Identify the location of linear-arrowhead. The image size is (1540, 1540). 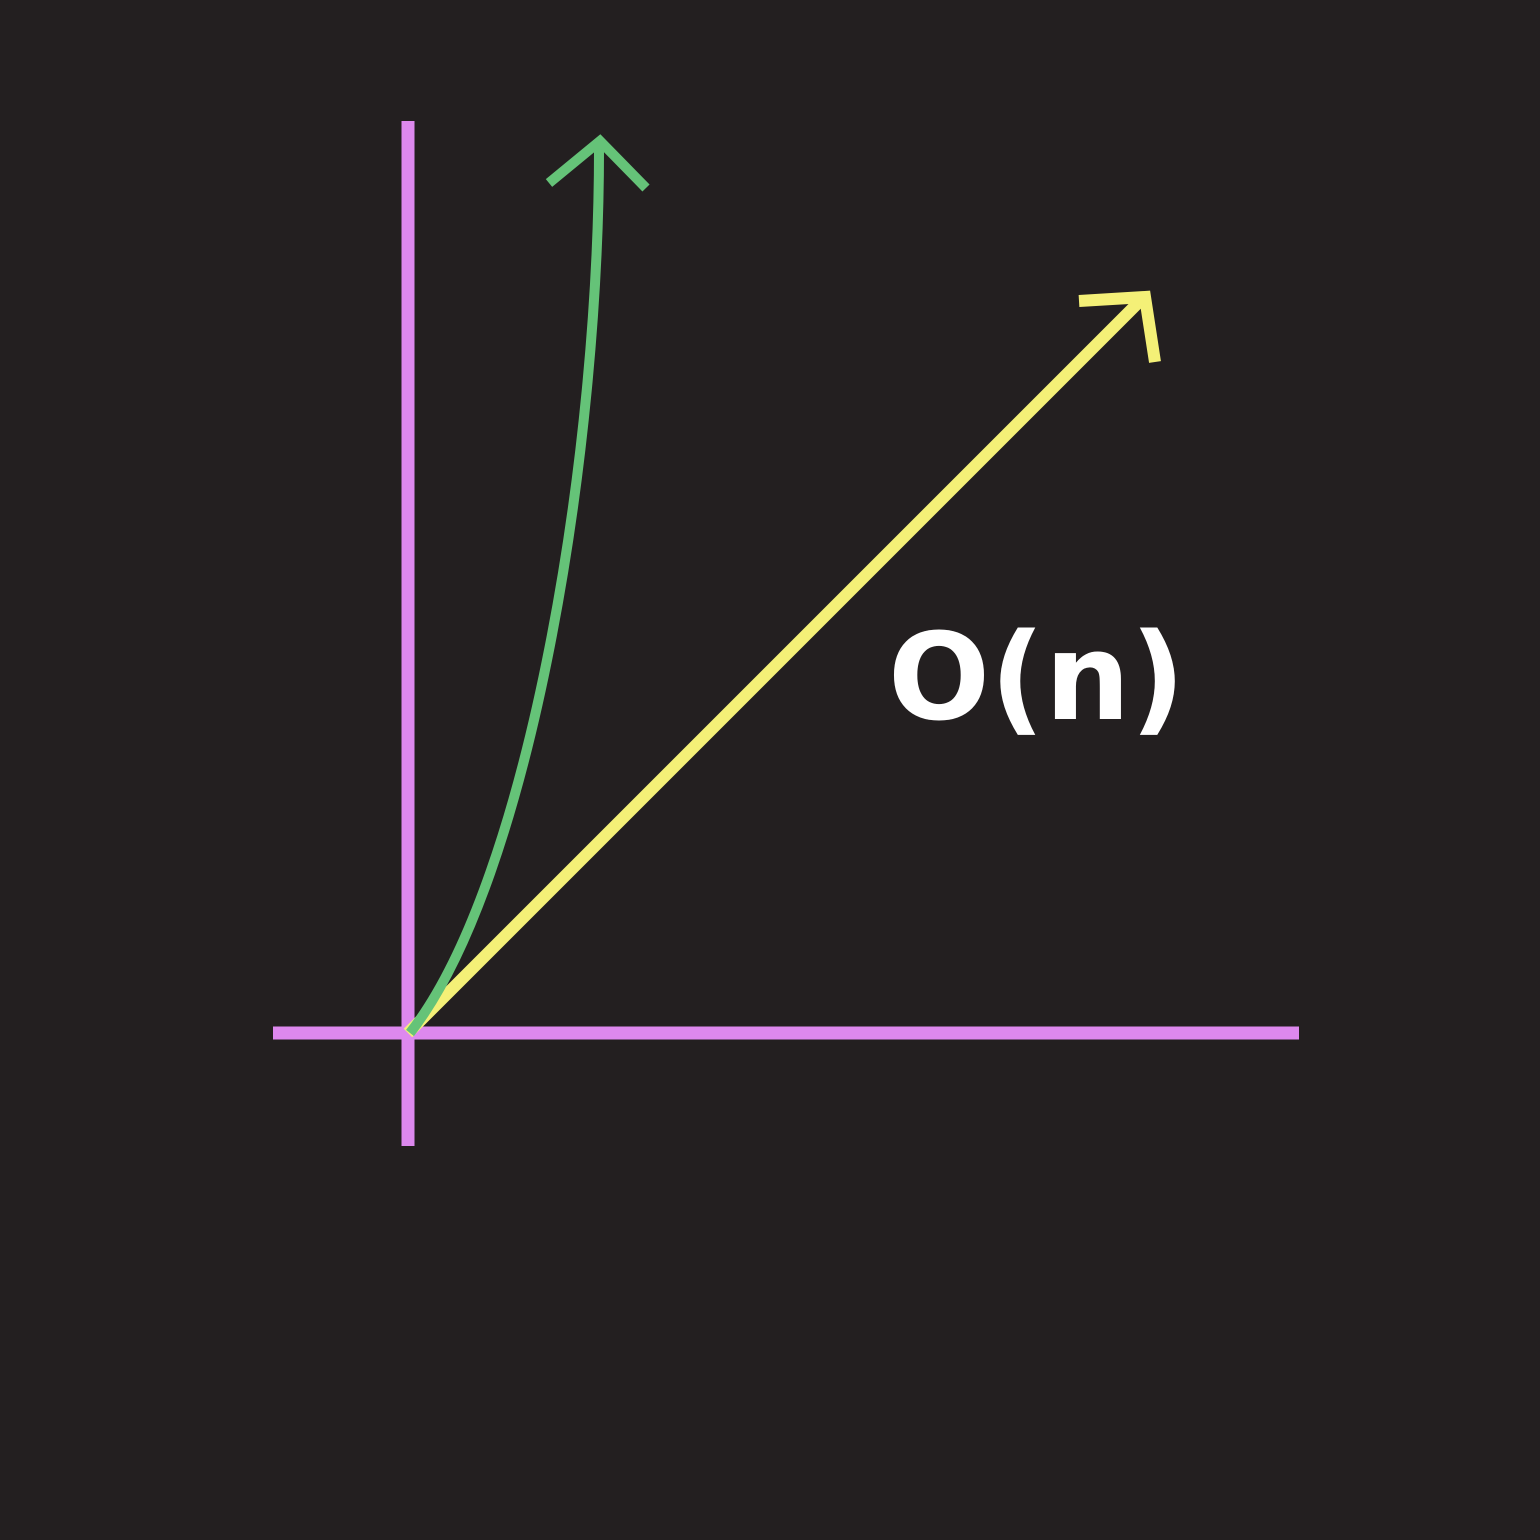
(1119, 326).